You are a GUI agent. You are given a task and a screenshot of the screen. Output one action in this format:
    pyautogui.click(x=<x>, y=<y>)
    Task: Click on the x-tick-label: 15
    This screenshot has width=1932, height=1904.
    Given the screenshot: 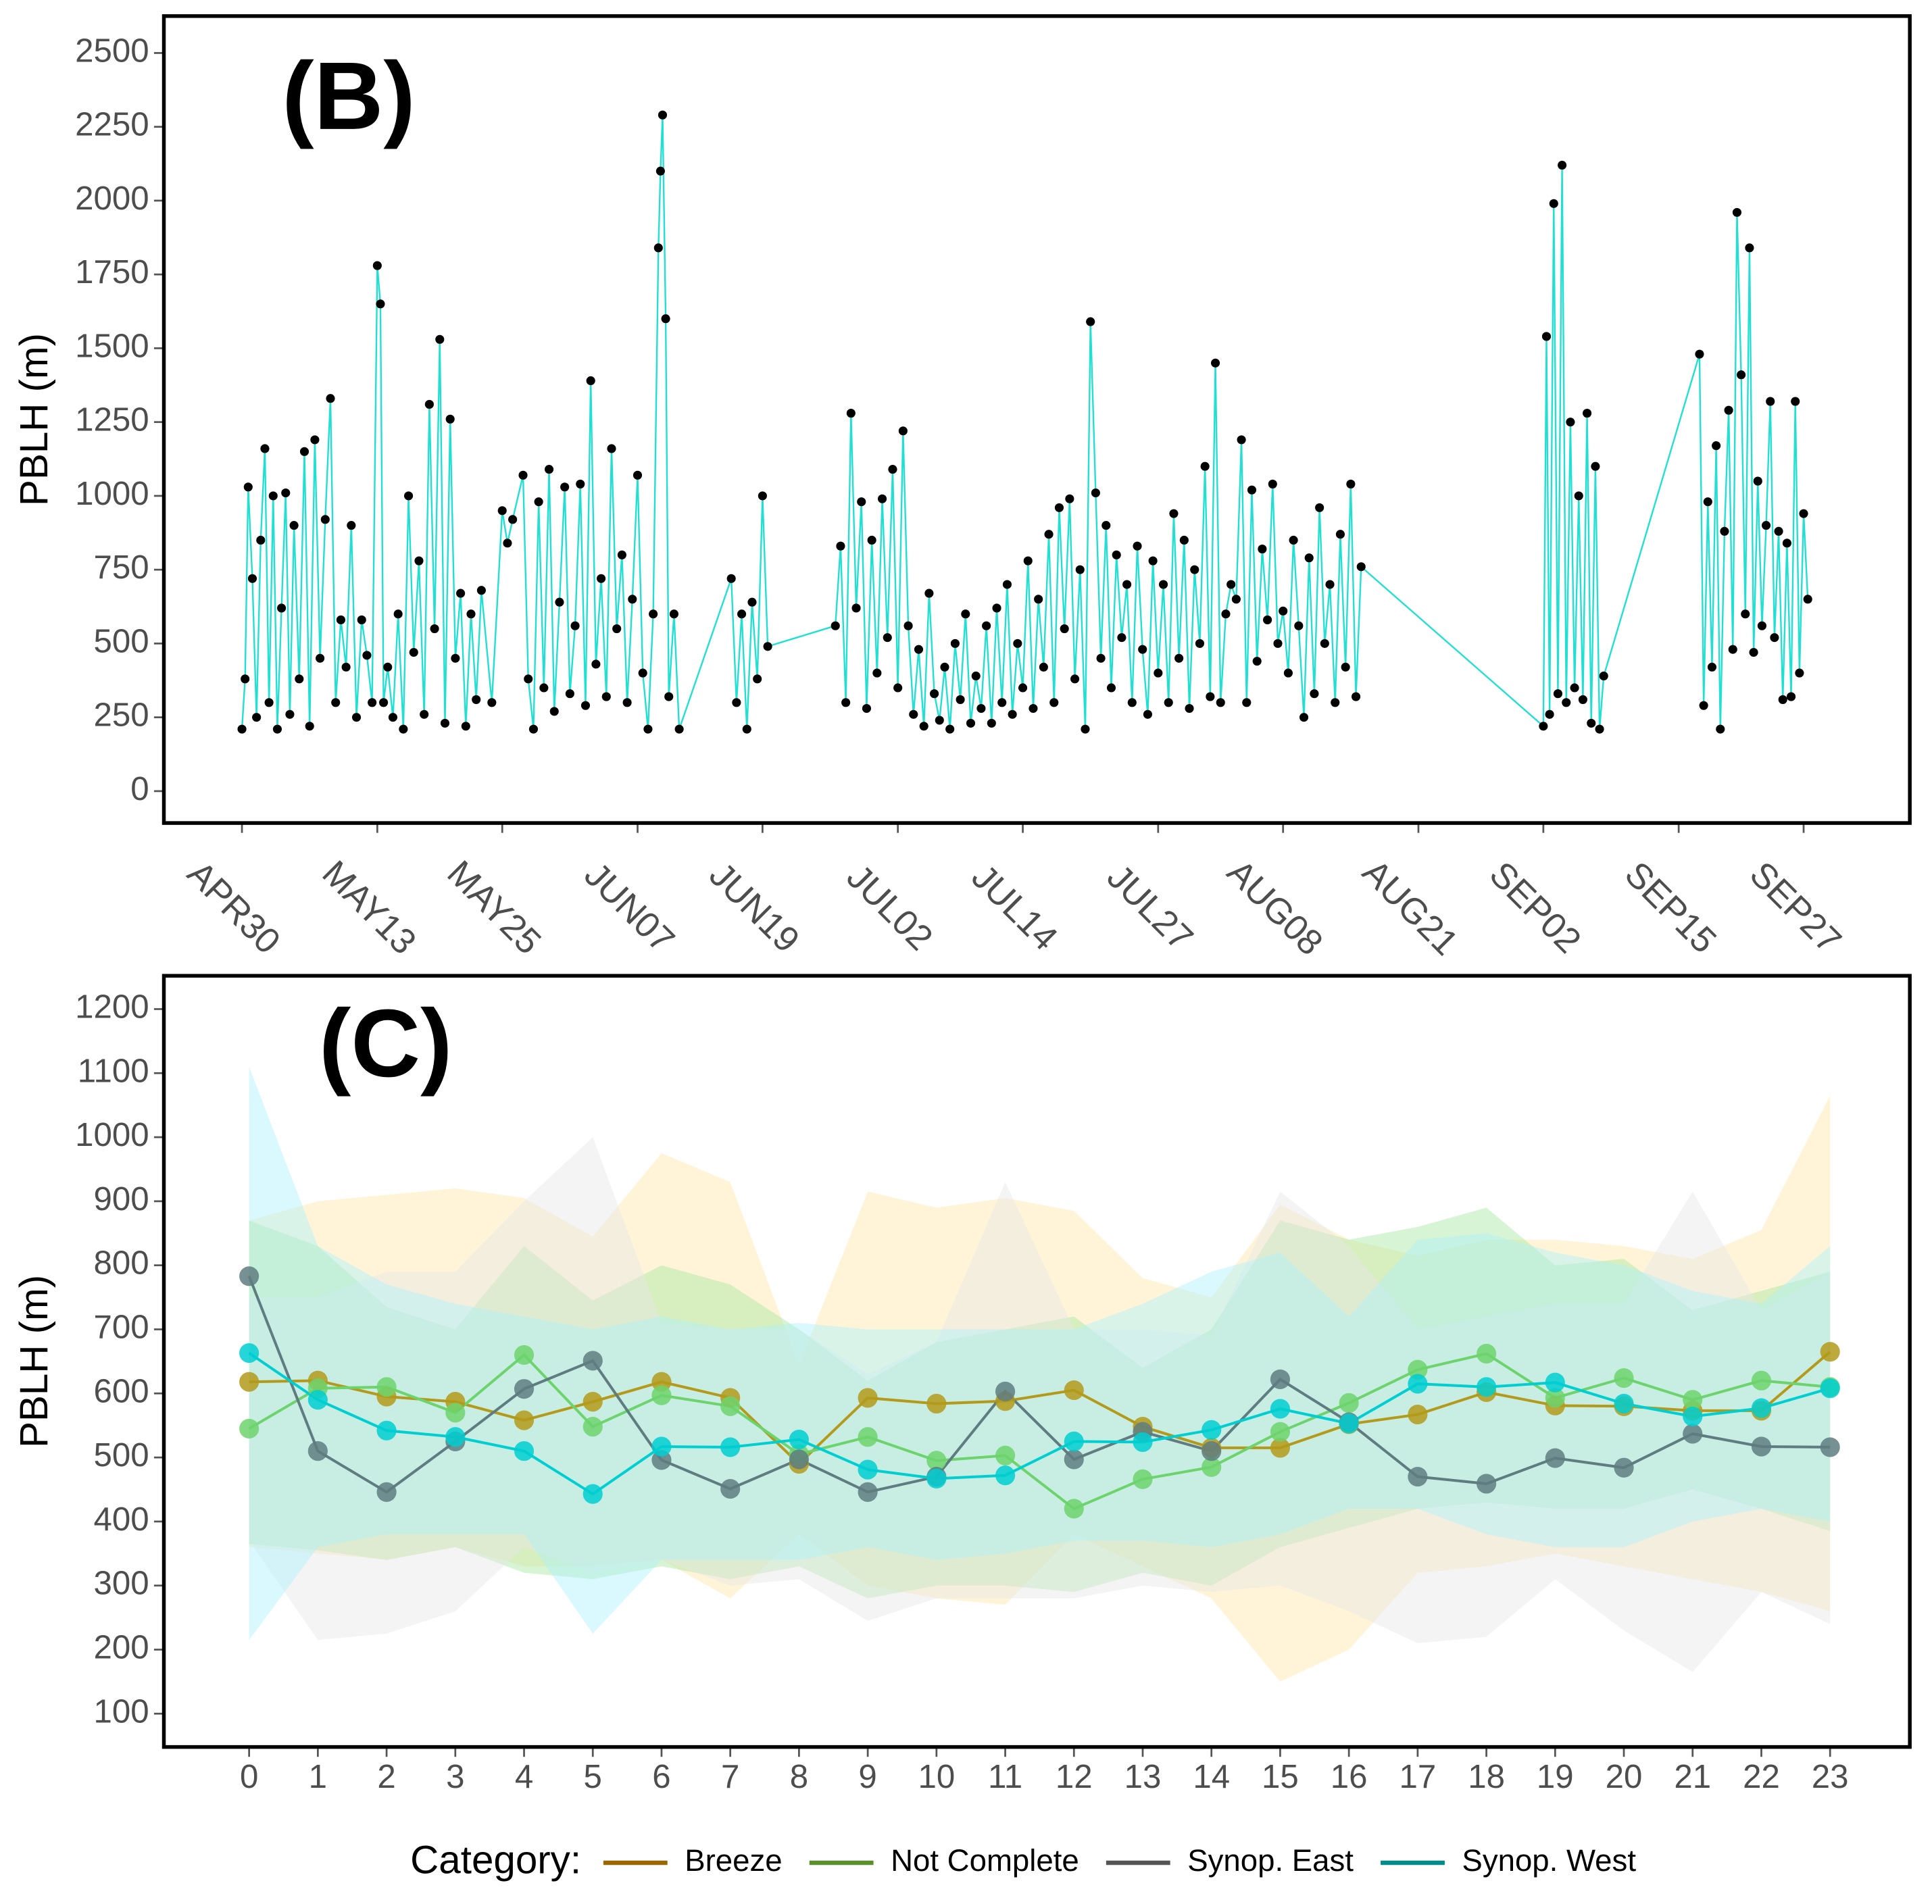 What is the action you would take?
    pyautogui.click(x=1281, y=1777)
    